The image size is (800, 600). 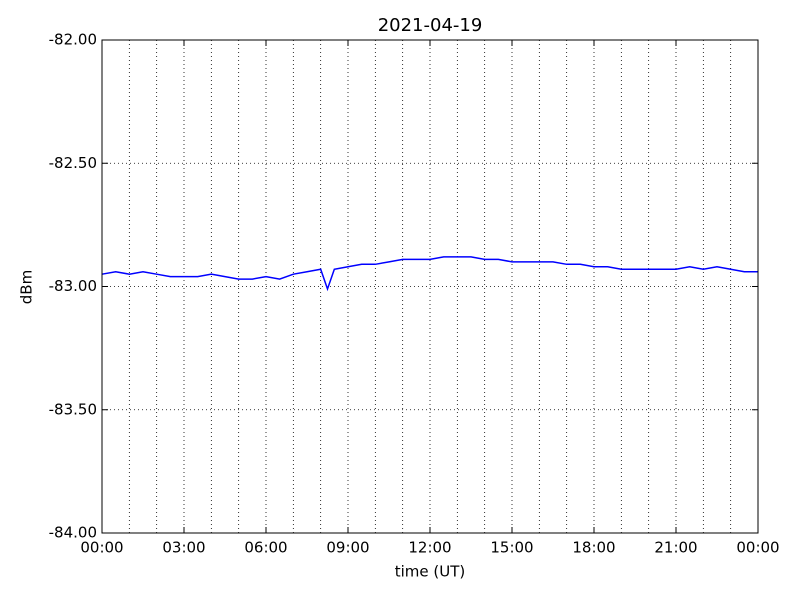 What do you see at coordinates (429, 548) in the screenshot?
I see `x-tick-label: 12:00` at bounding box center [429, 548].